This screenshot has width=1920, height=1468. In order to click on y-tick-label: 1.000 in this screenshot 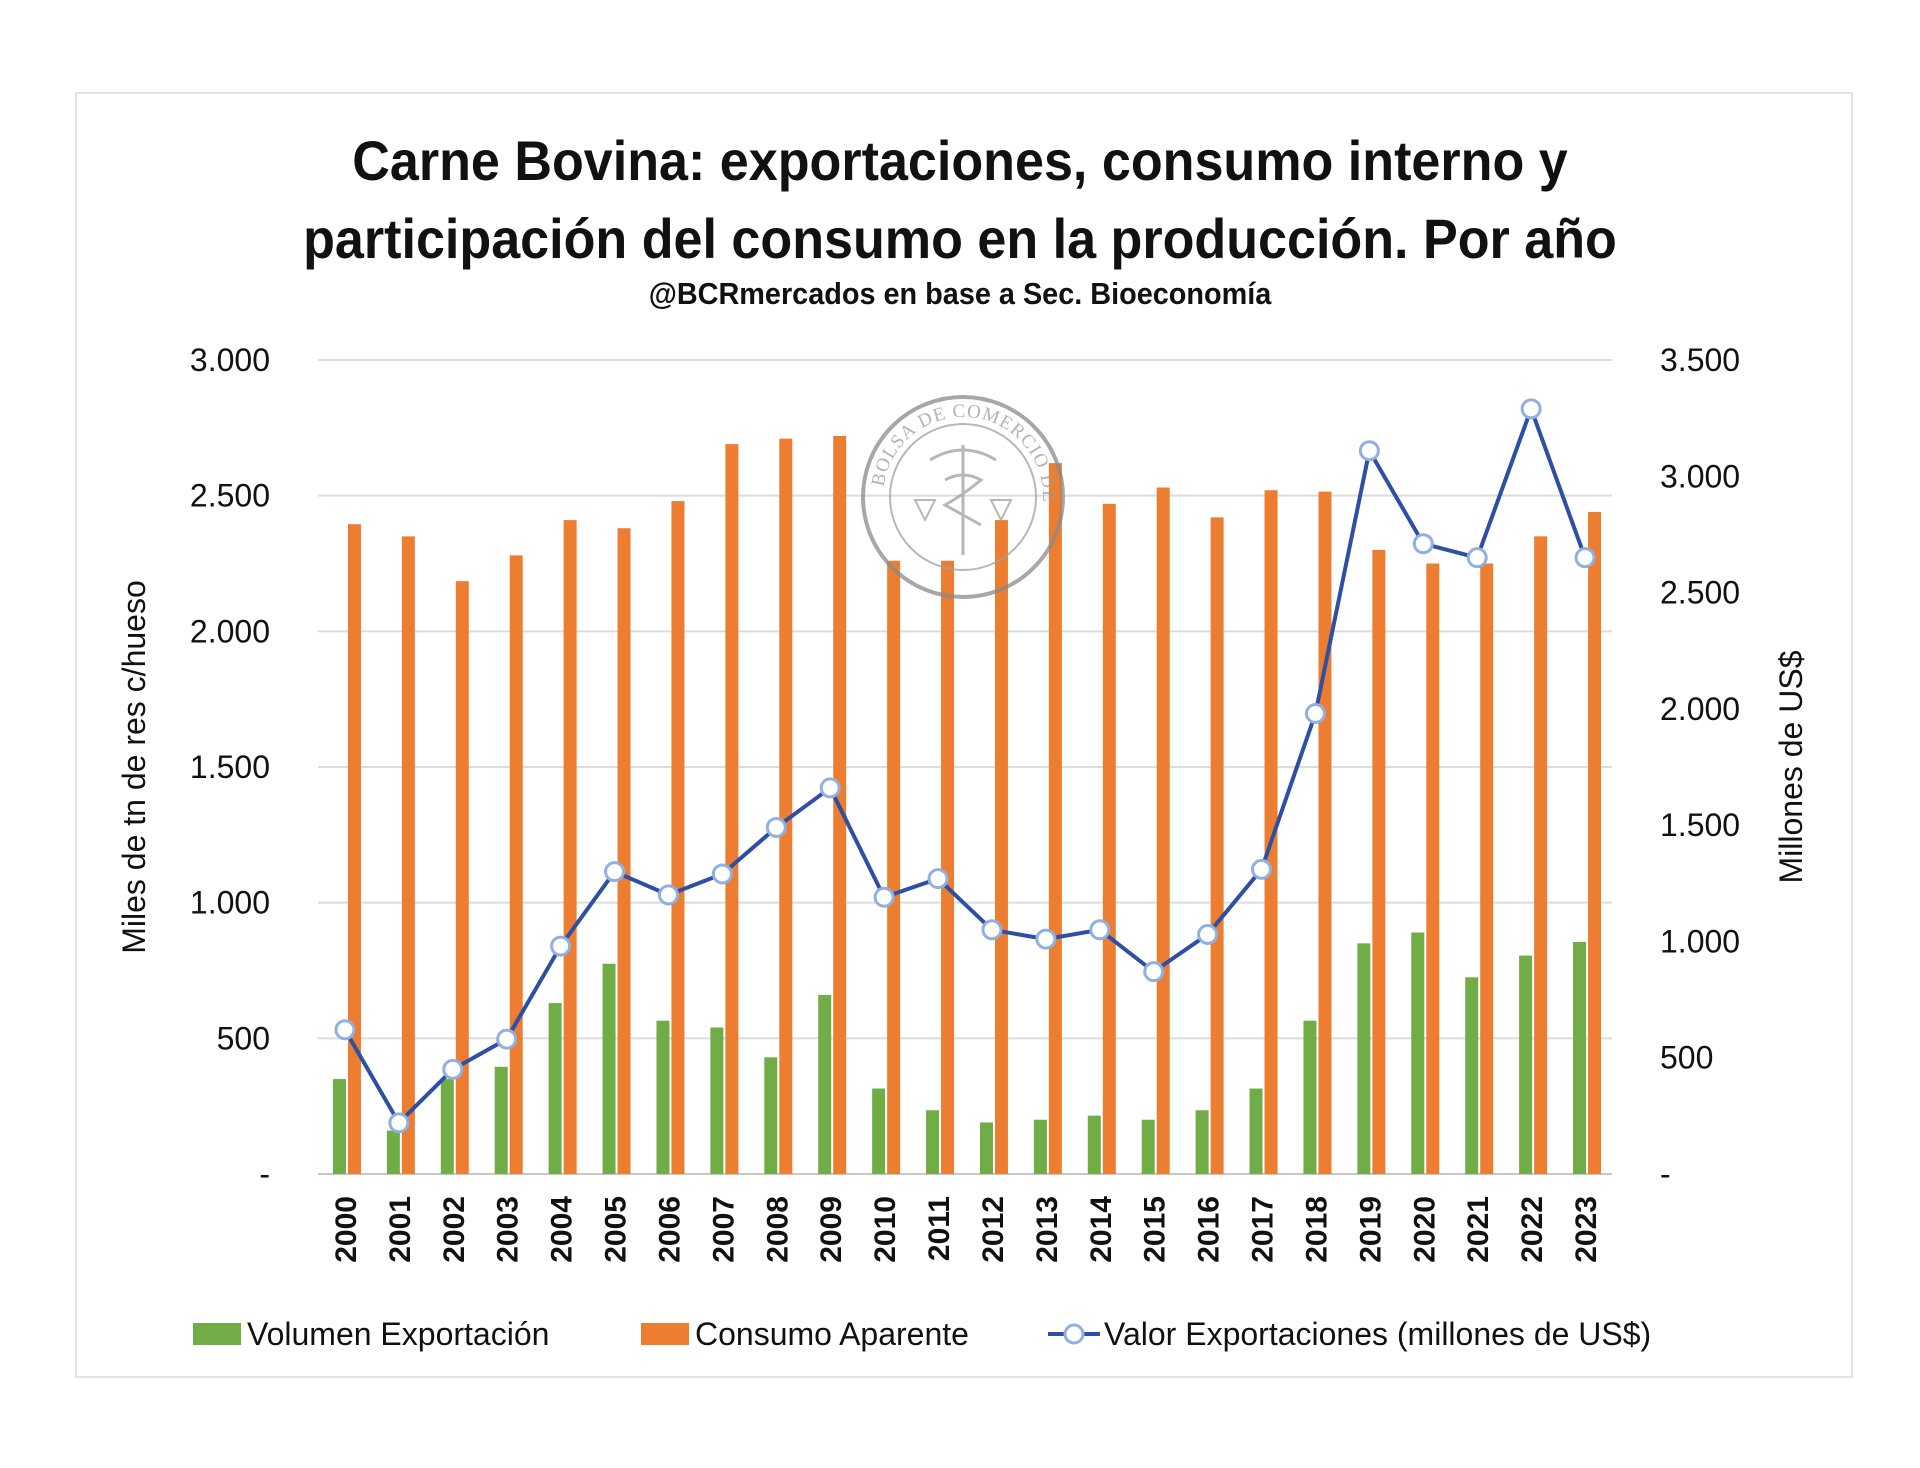, I will do `click(230, 903)`.